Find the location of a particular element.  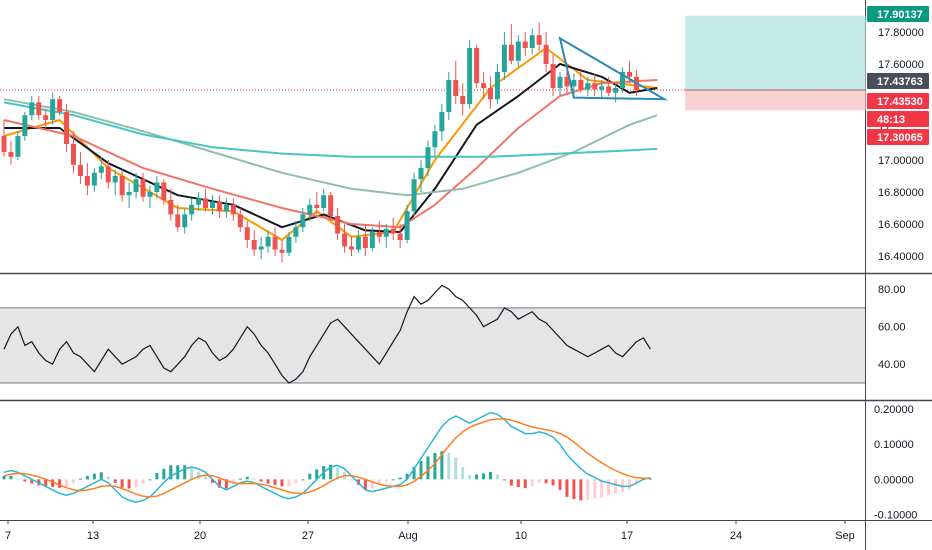

time-tick-label: 13 is located at coordinates (93, 536).